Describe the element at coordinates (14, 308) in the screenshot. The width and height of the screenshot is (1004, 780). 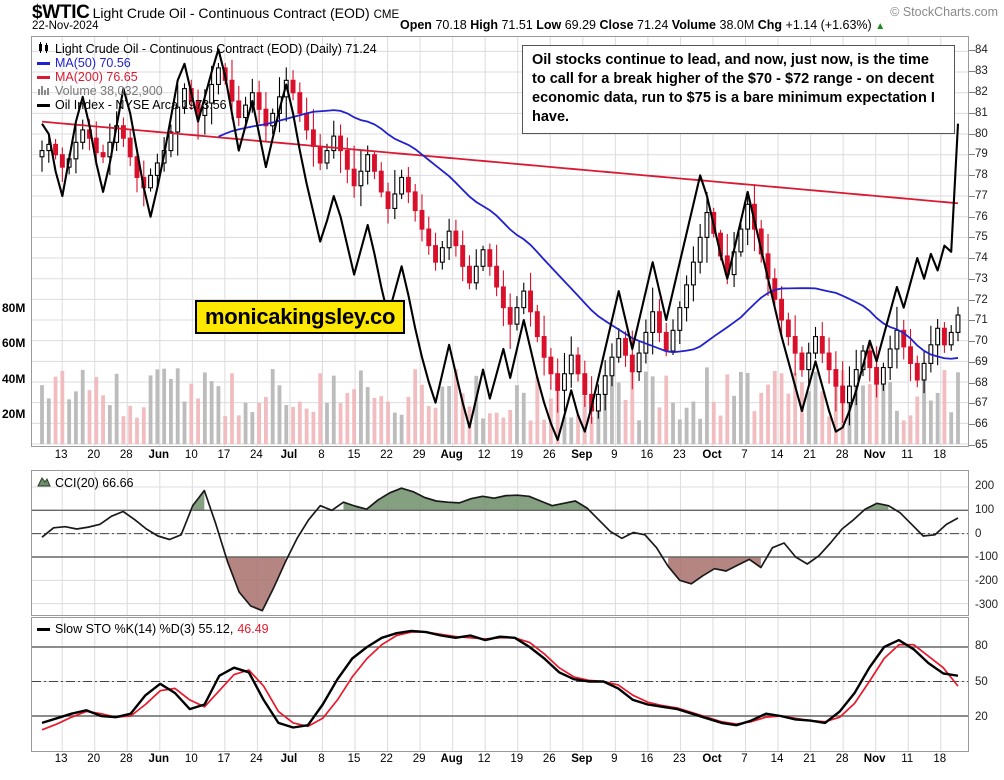
I see `volume-tick-80M: 80M` at that location.